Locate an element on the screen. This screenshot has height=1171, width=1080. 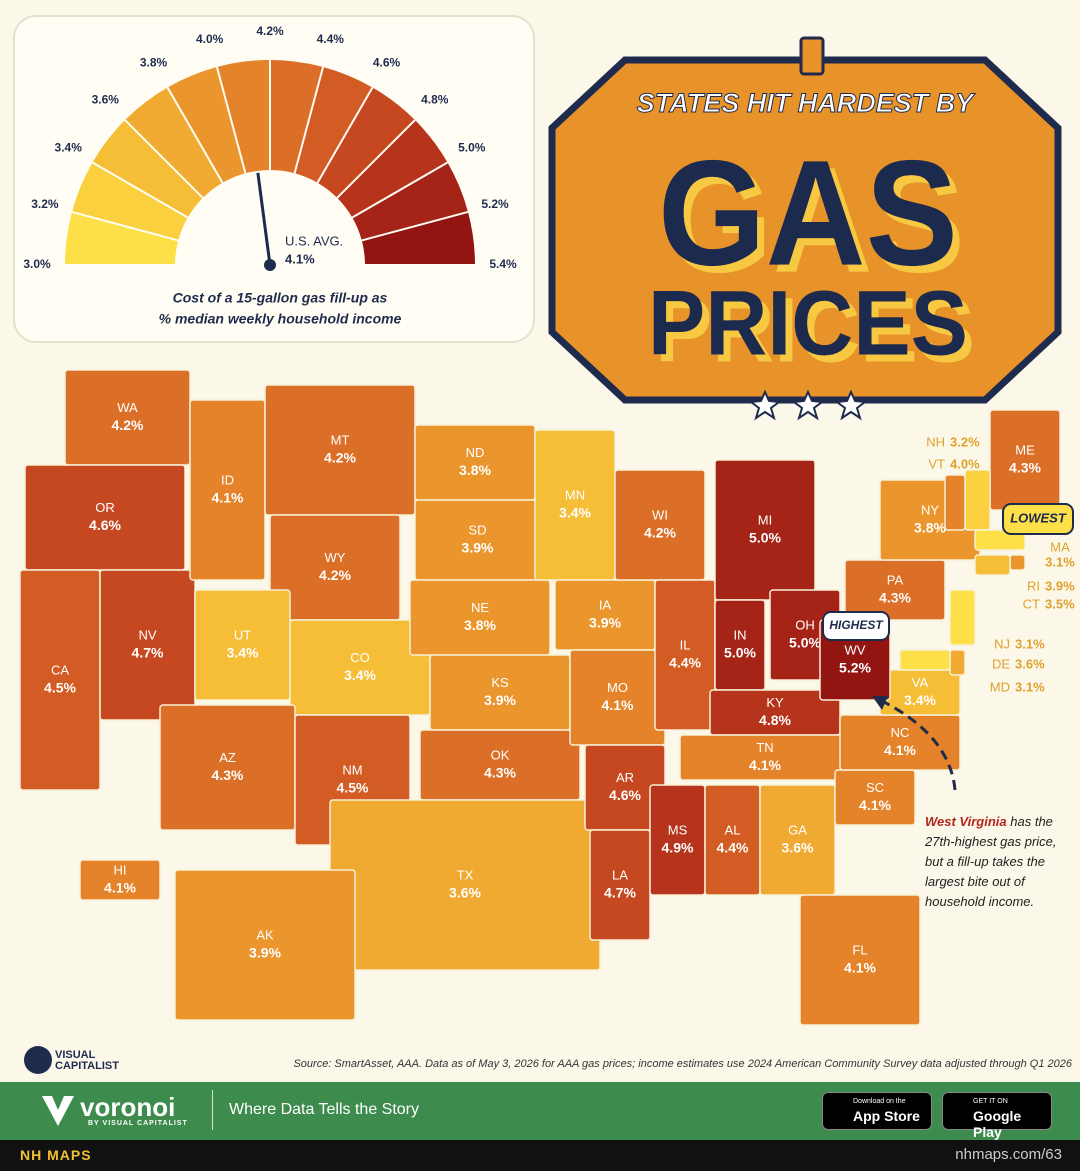
footer-tagline: Where Data Tells the Story is located at coordinates (315, 1110).